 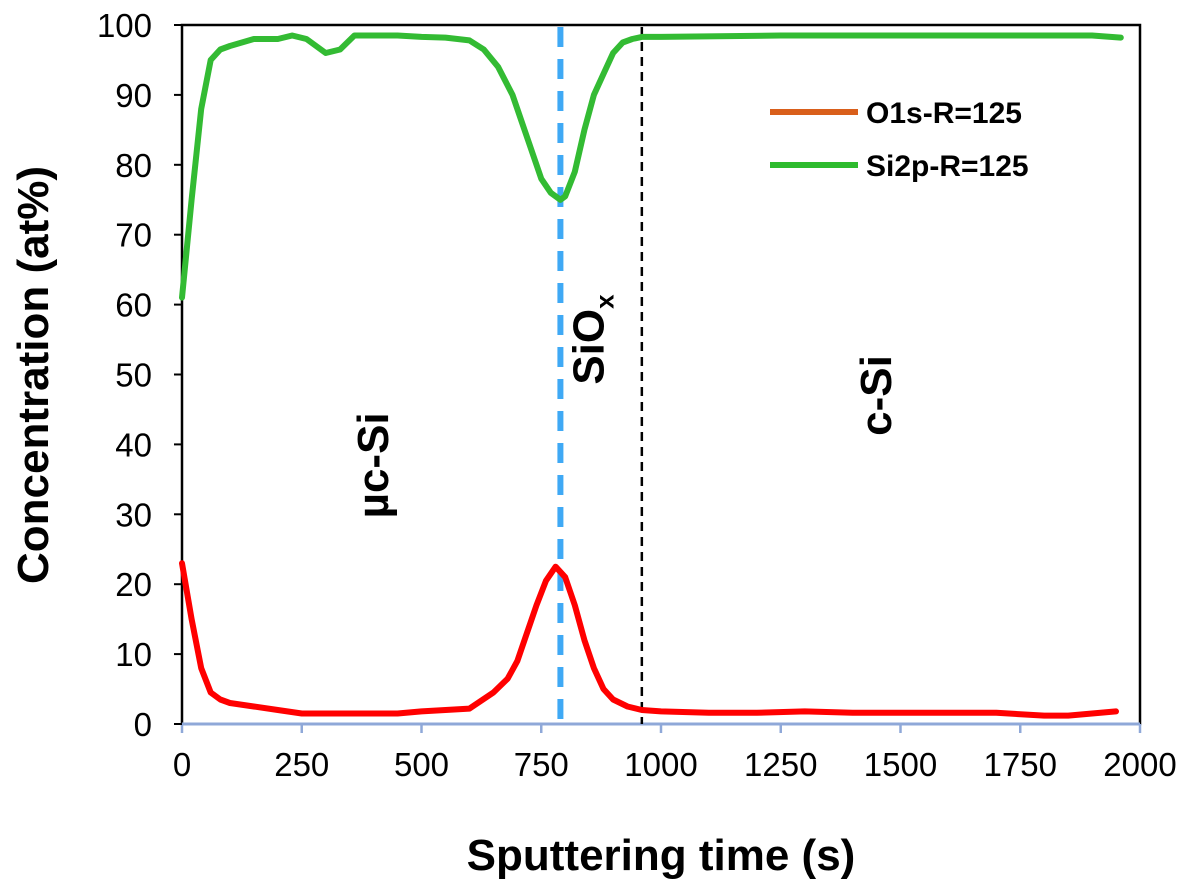 I want to click on y-tick-label: 0, so click(x=143, y=724).